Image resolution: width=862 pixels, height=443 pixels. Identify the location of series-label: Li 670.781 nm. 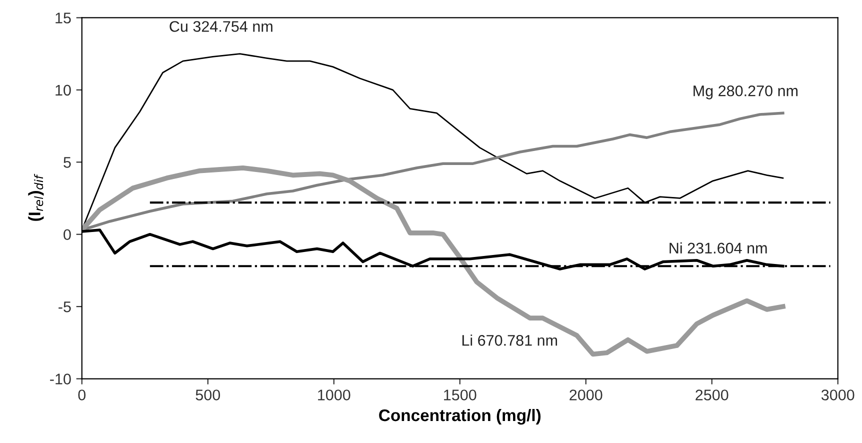
(510, 340).